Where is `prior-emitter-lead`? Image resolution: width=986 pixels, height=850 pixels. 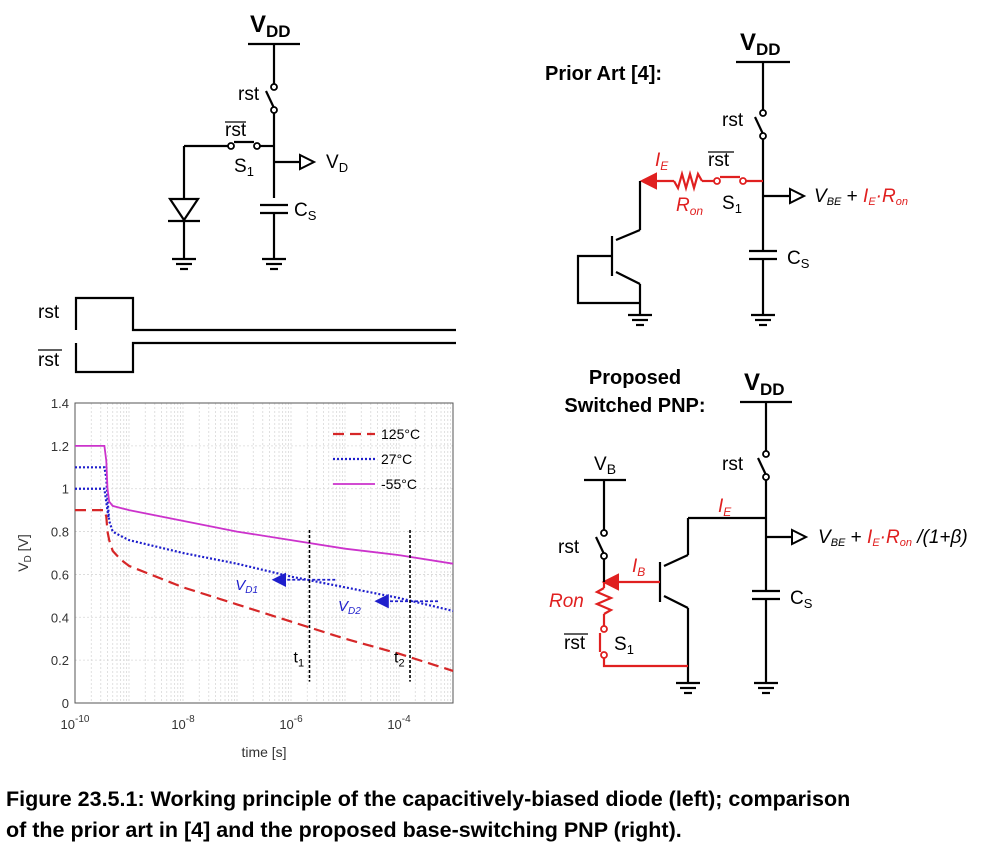
prior-emitter-lead is located at coordinates (628, 235).